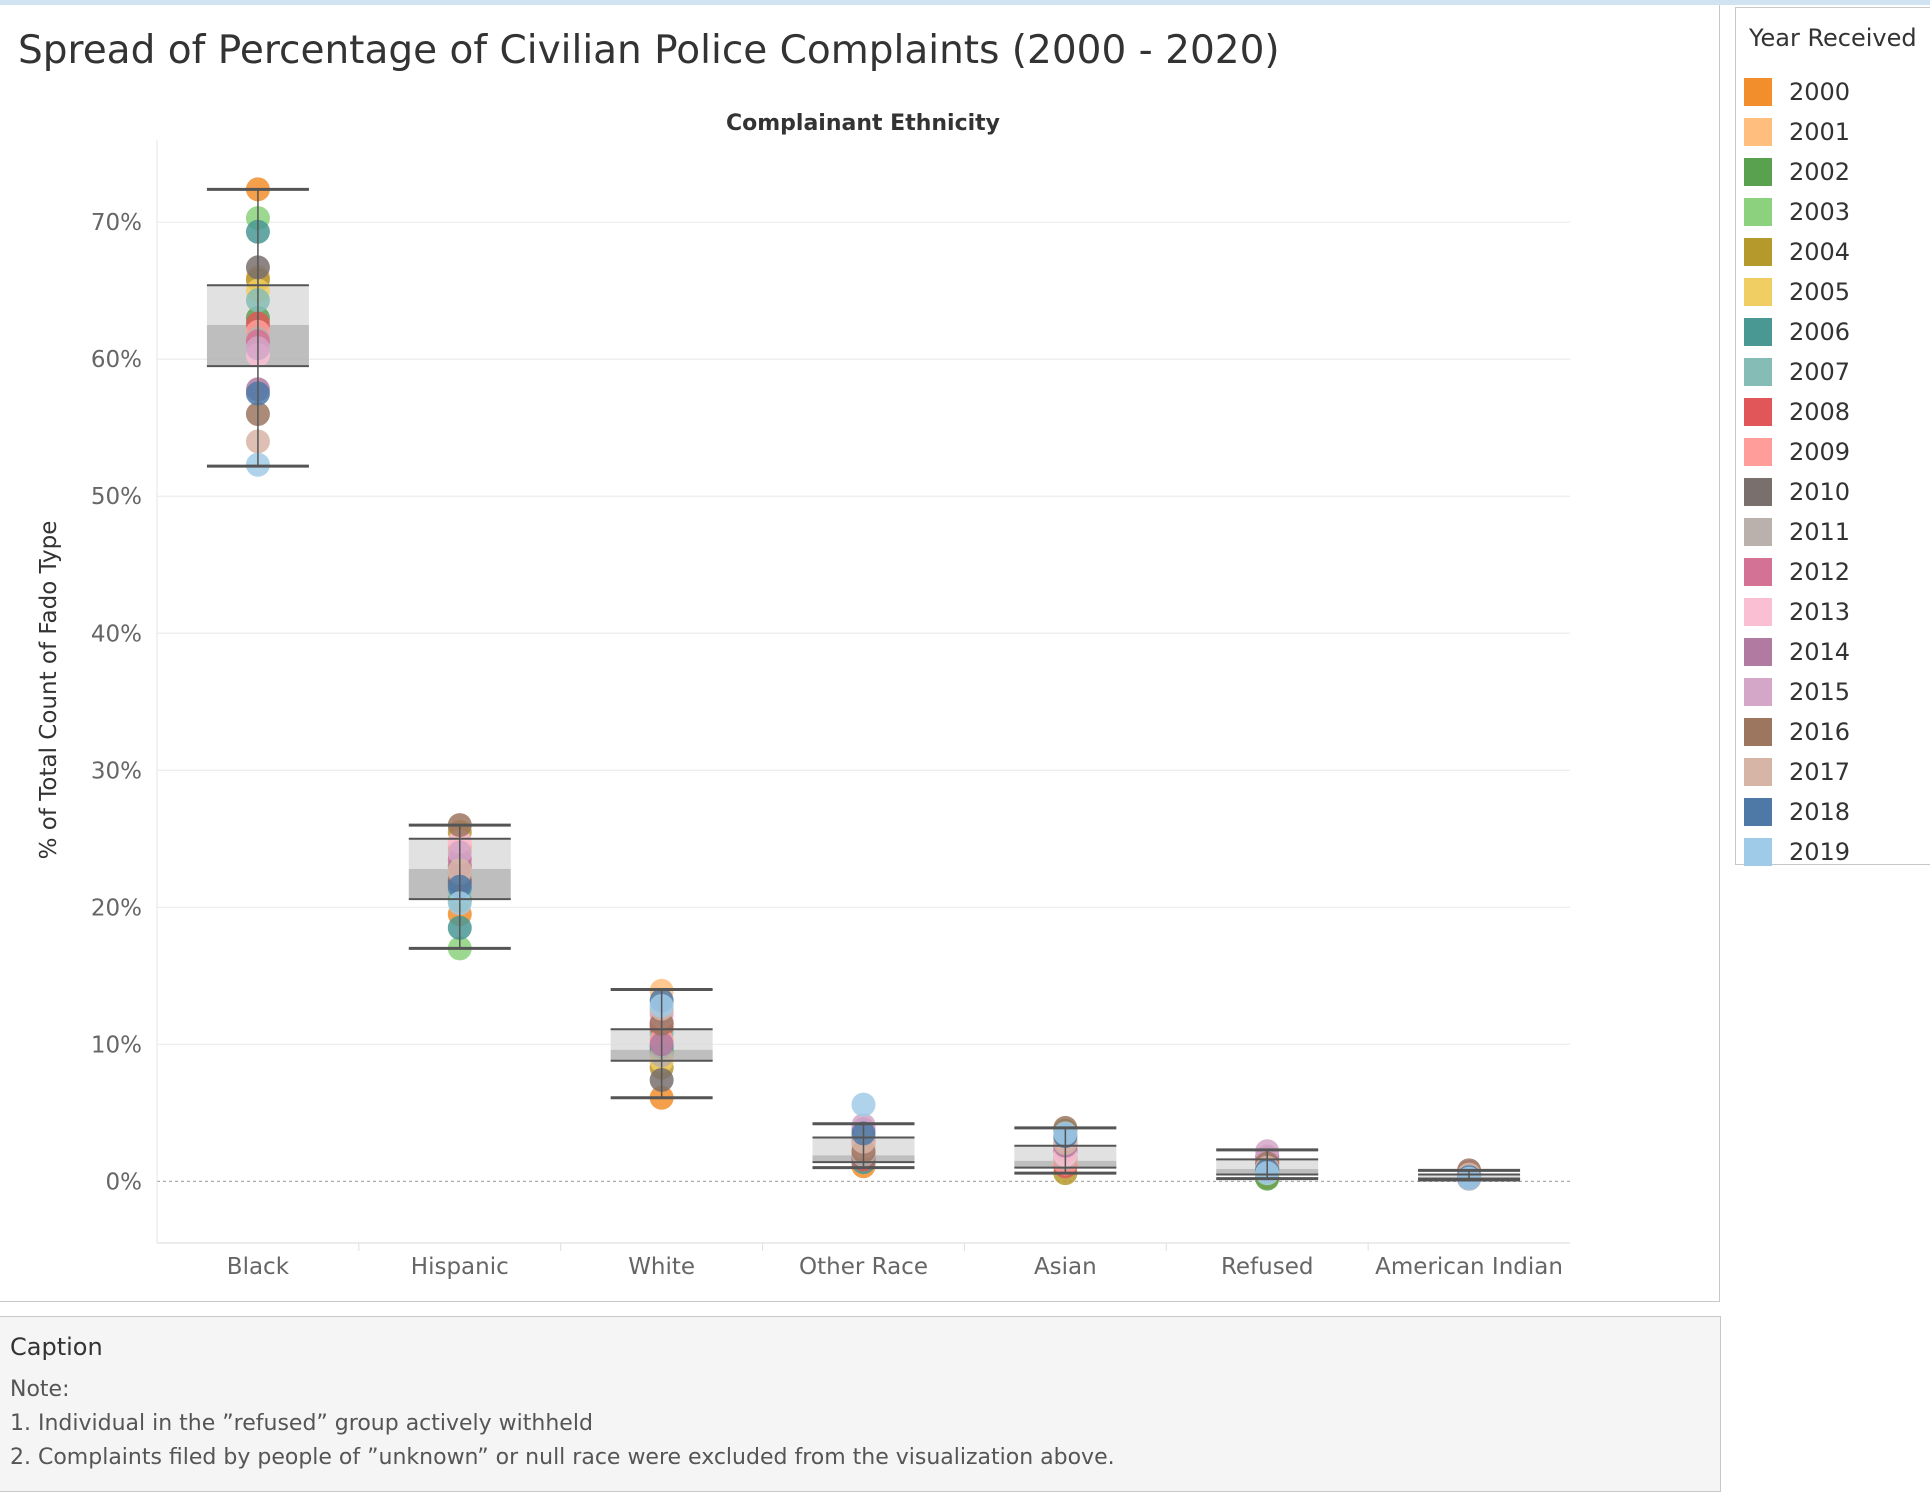 This screenshot has width=1930, height=1494. I want to click on legend-label: 2010, so click(1820, 492).